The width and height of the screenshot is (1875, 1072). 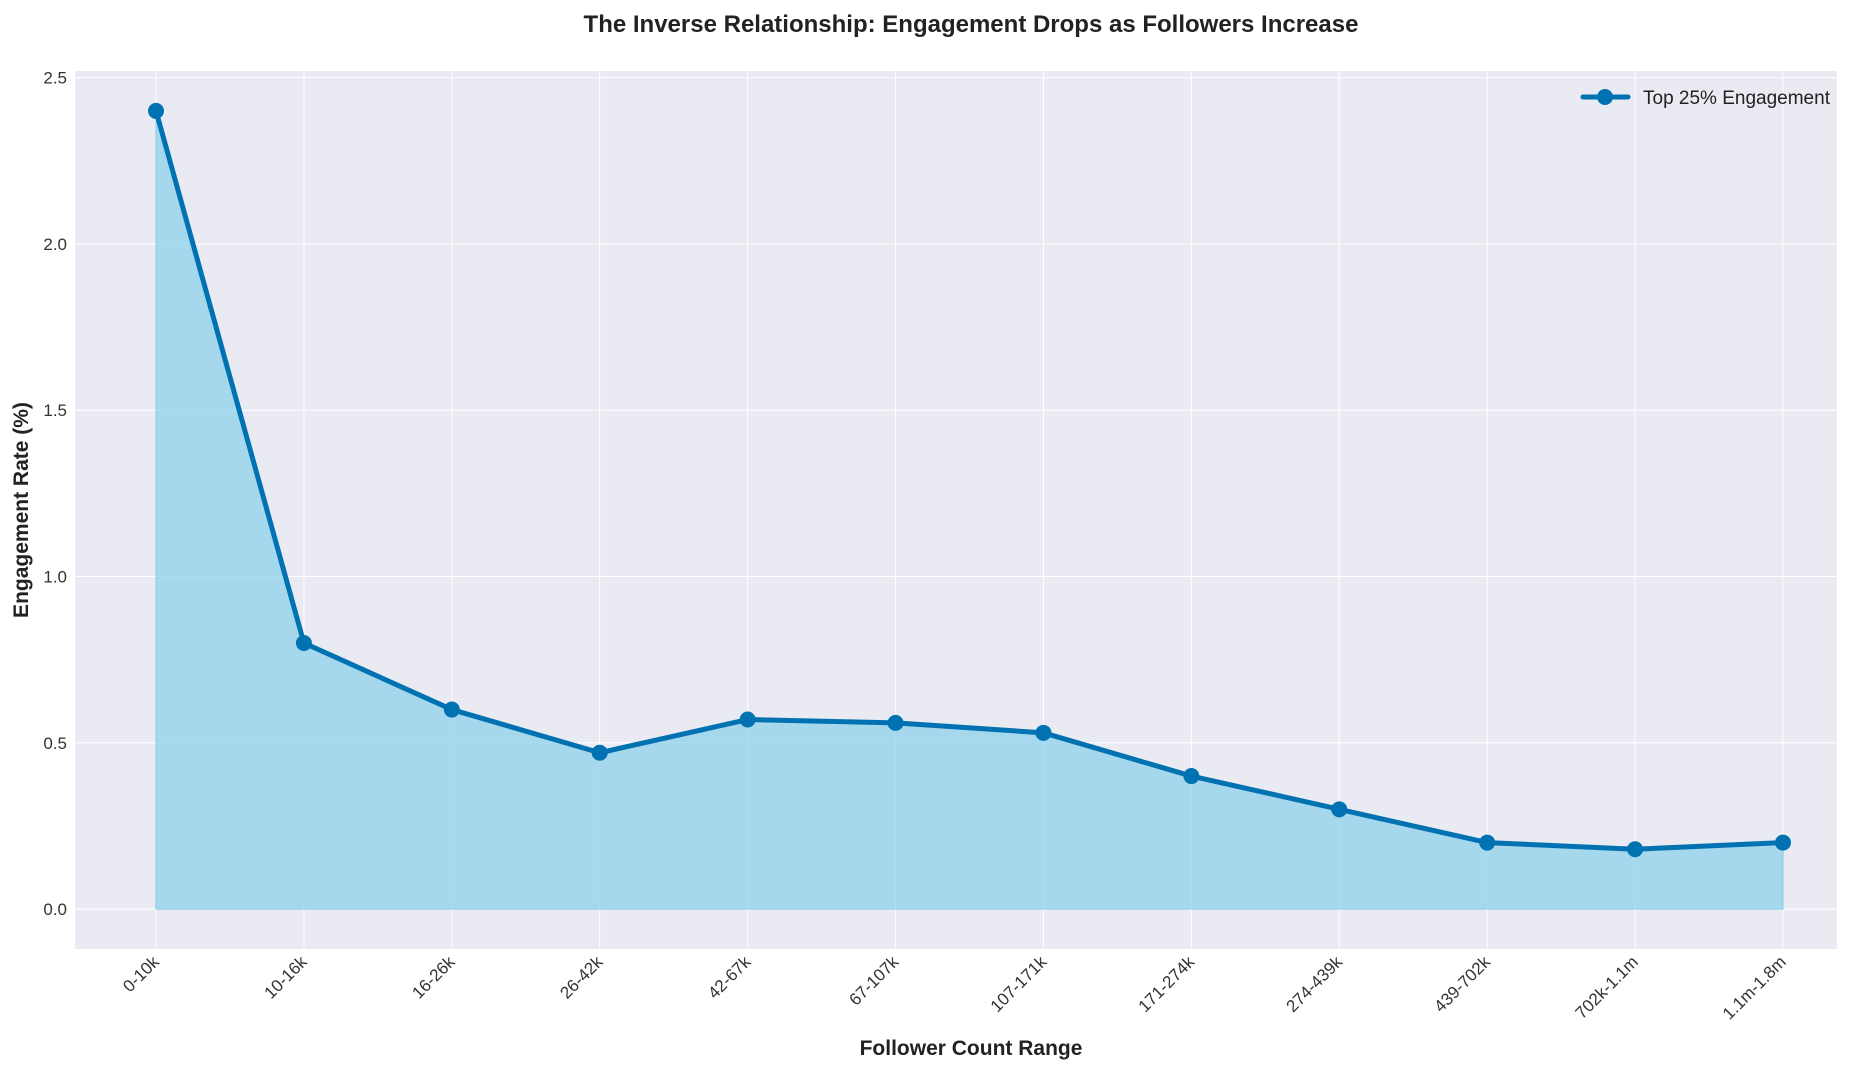 What do you see at coordinates (1315, 984) in the screenshot?
I see `x-tick-label: 274-439k` at bounding box center [1315, 984].